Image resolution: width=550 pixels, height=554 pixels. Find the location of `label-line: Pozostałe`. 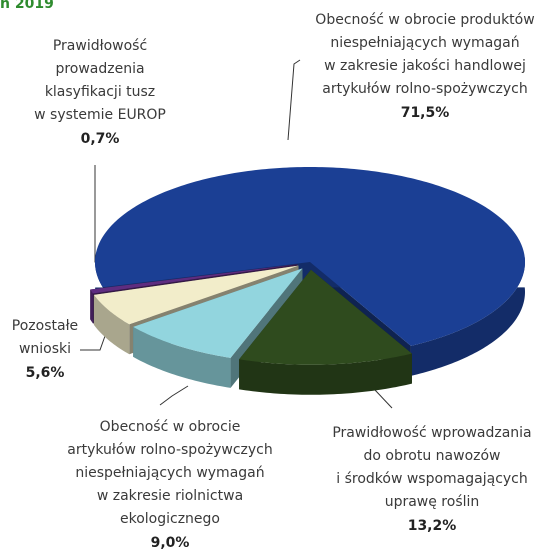

label-line: Pozostałe is located at coordinates (45, 326).